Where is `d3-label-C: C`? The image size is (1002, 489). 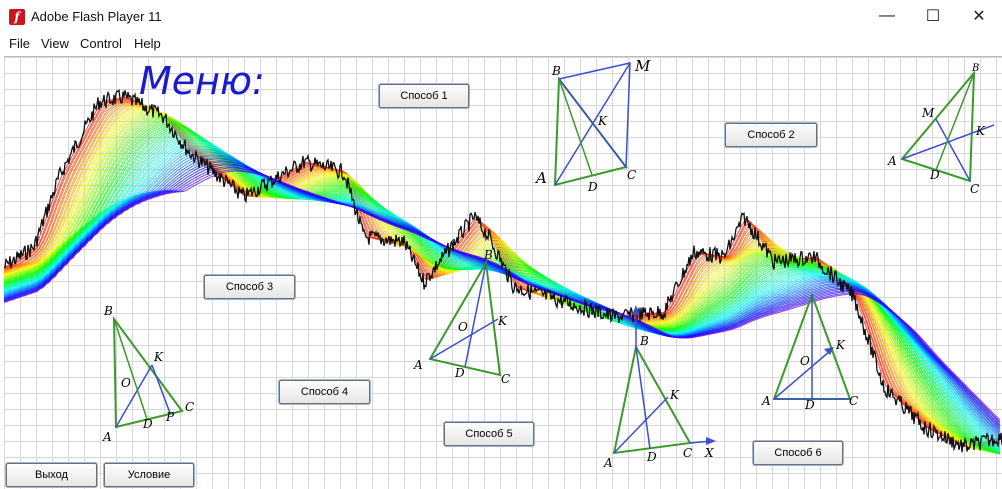
d3-label-C: C is located at coordinates (189, 407).